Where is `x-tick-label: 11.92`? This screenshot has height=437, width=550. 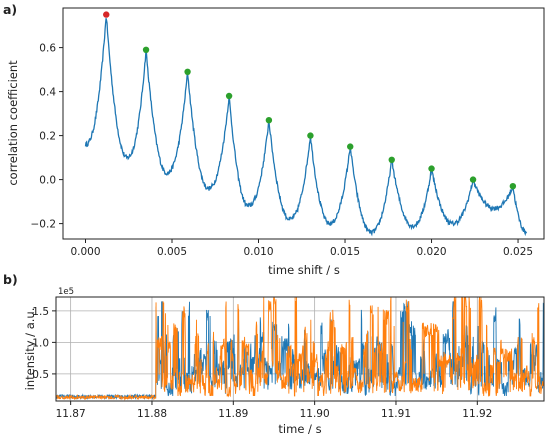 x-tick-label: 11.92 is located at coordinates (477, 414).